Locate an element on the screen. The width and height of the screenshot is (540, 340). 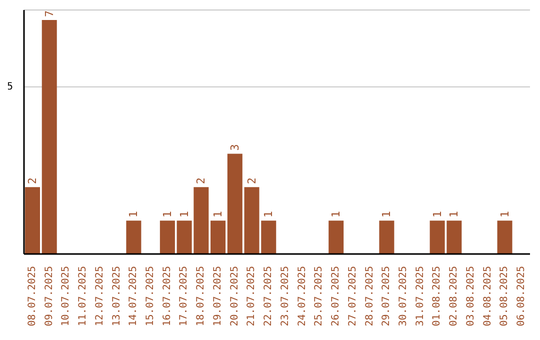
x-tick-label: 29.07.2025 is located at coordinates (386, 296).